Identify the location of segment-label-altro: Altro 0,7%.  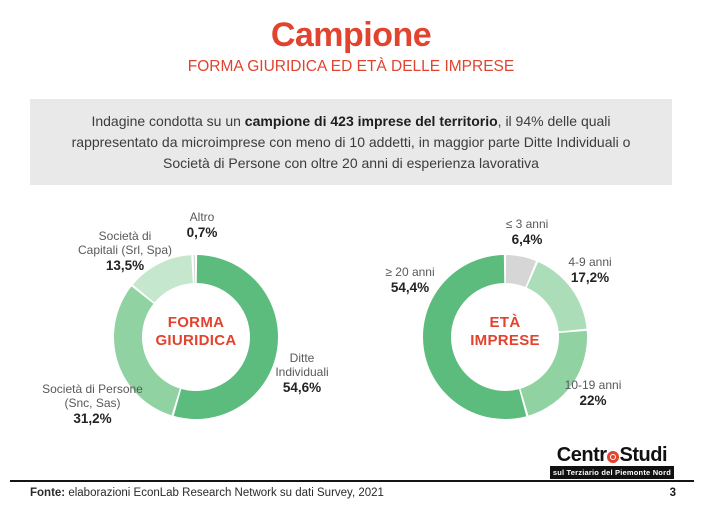
(202, 225).